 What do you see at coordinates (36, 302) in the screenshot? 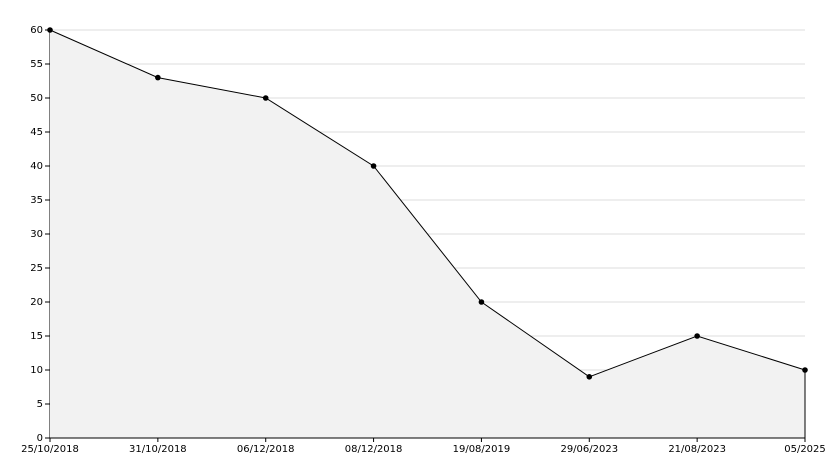
I see `y-tick-label: 20` at bounding box center [36, 302].